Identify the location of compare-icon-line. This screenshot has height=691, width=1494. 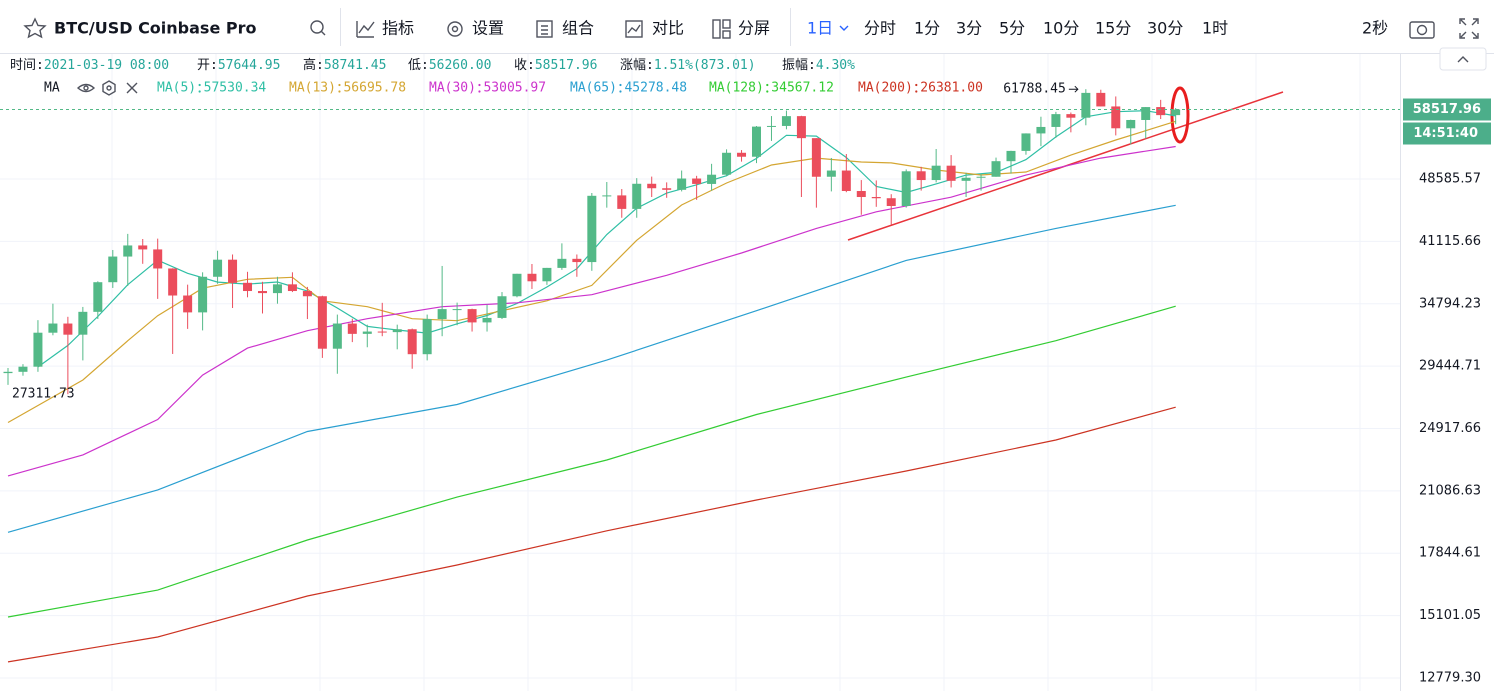
(634, 29).